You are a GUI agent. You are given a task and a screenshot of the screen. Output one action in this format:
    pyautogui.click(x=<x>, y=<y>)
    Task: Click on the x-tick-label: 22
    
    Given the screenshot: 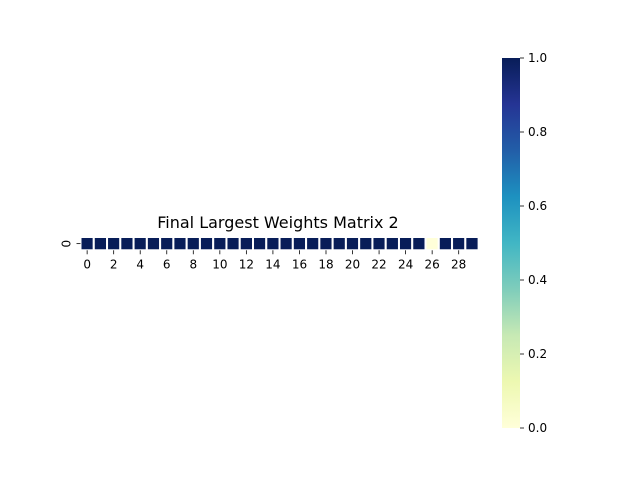 What is the action you would take?
    pyautogui.click(x=378, y=264)
    